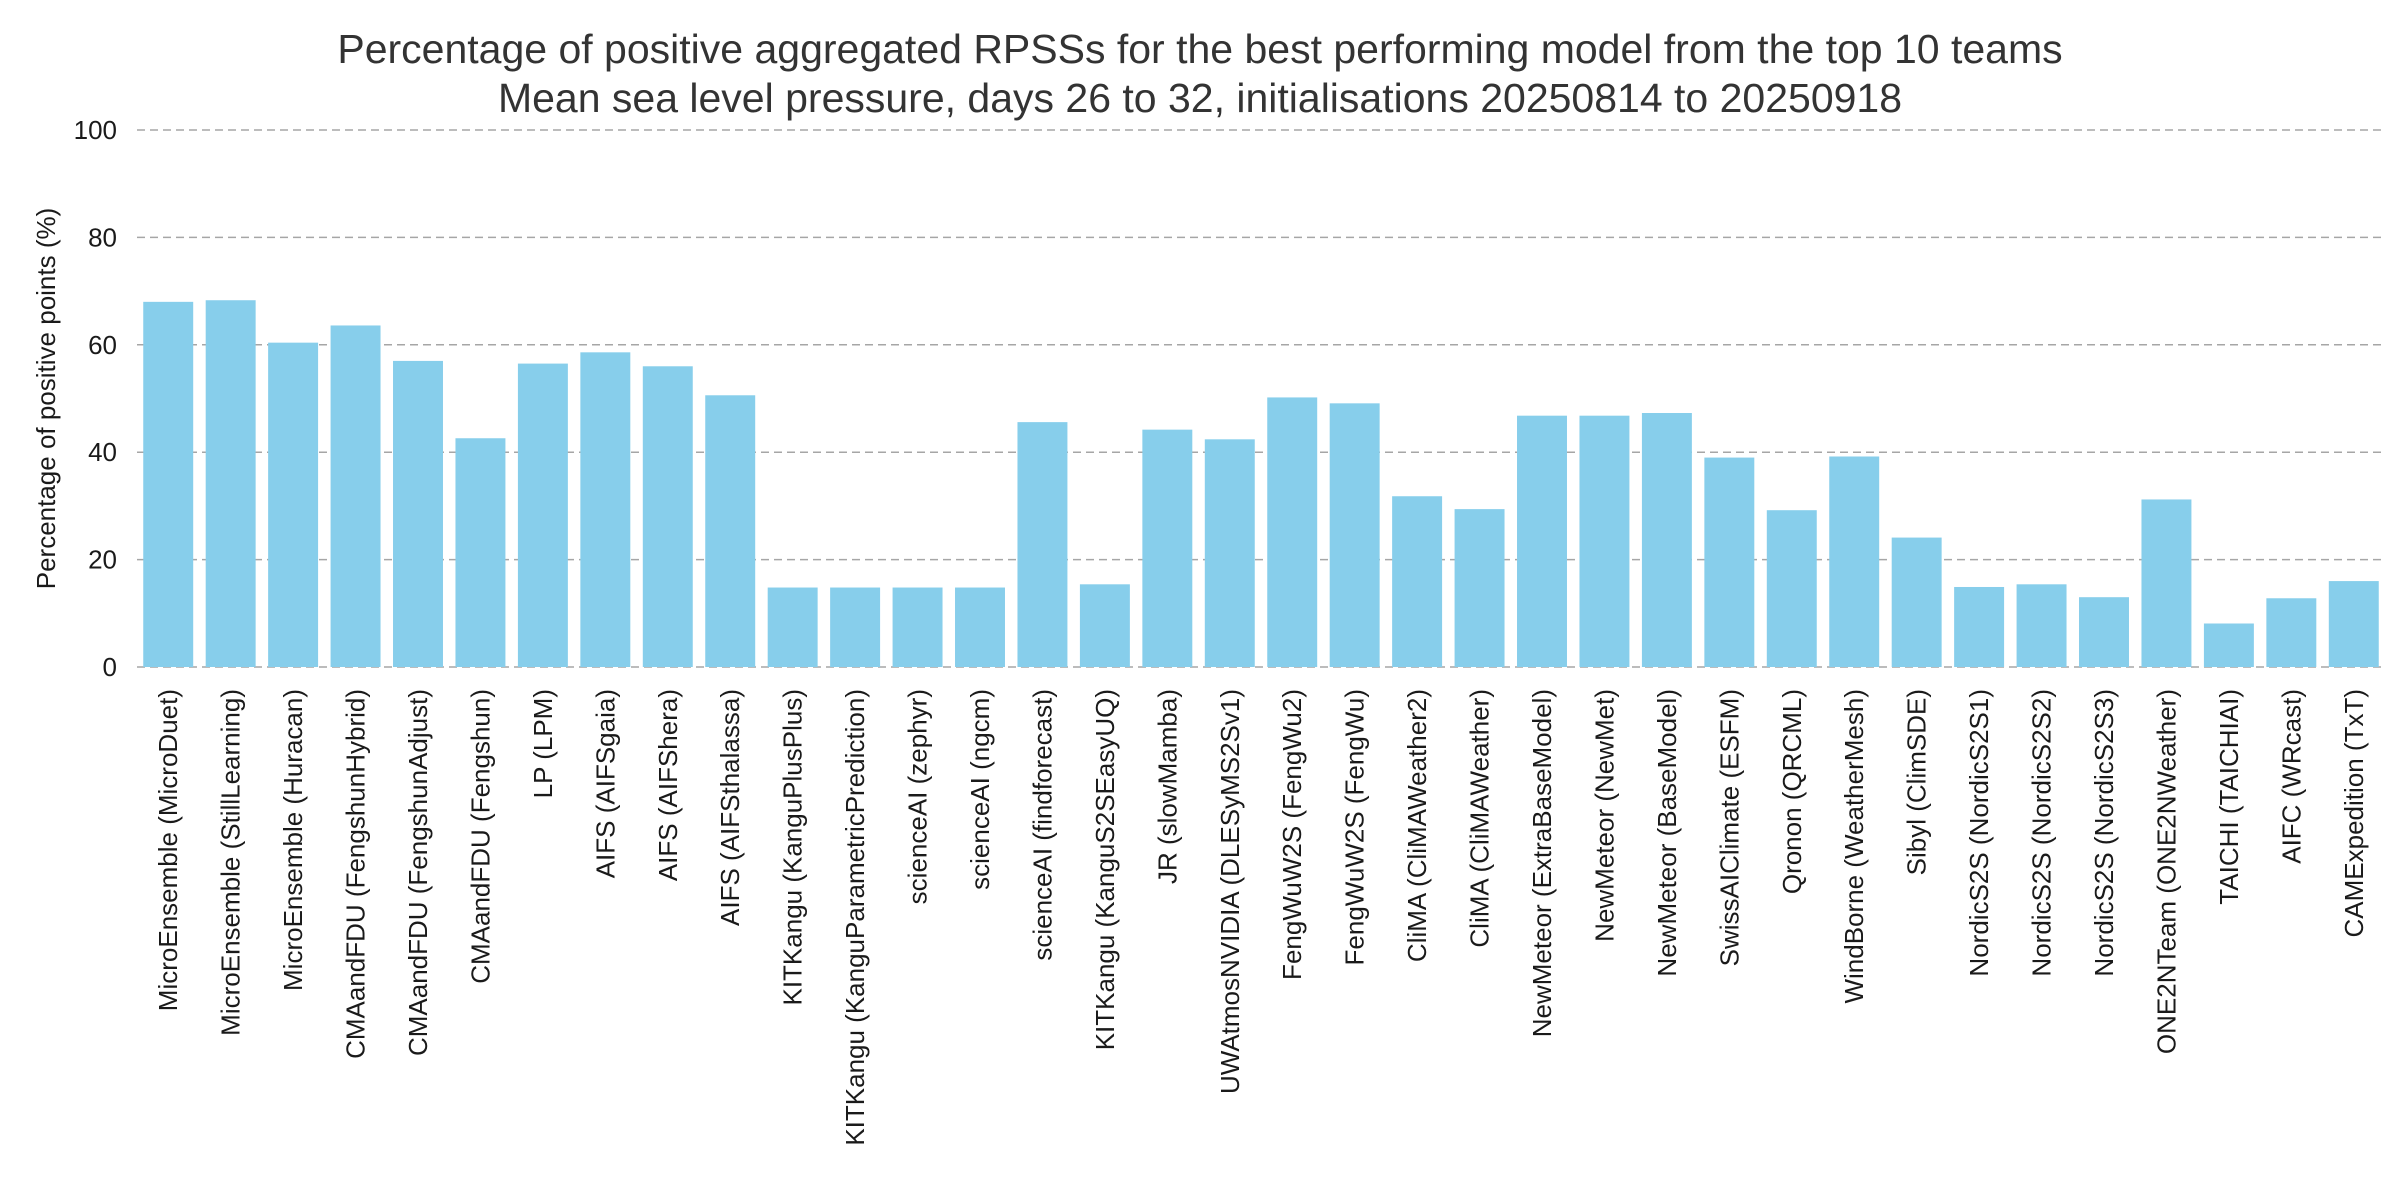 Image resolution: width=2400 pixels, height=1200 pixels. What do you see at coordinates (1292, 834) in the screenshot?
I see `x-tick-label: FengWuW2S (FengWu2)` at bounding box center [1292, 834].